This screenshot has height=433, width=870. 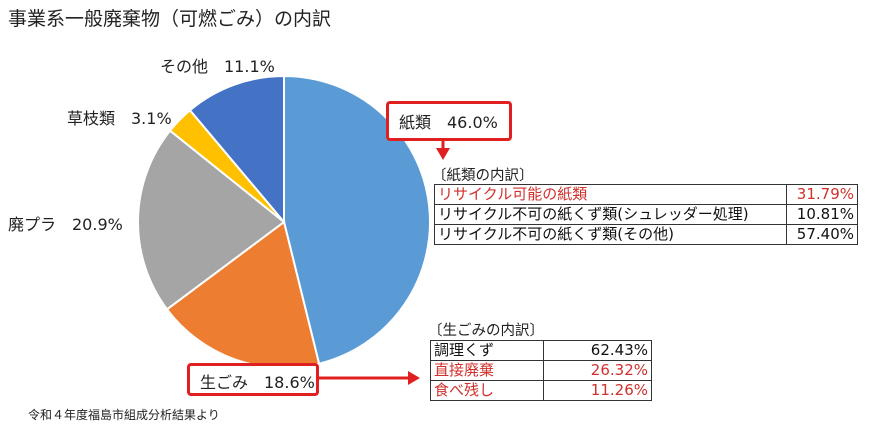 I want to click on row-value: 31.79%, so click(x=822, y=194).